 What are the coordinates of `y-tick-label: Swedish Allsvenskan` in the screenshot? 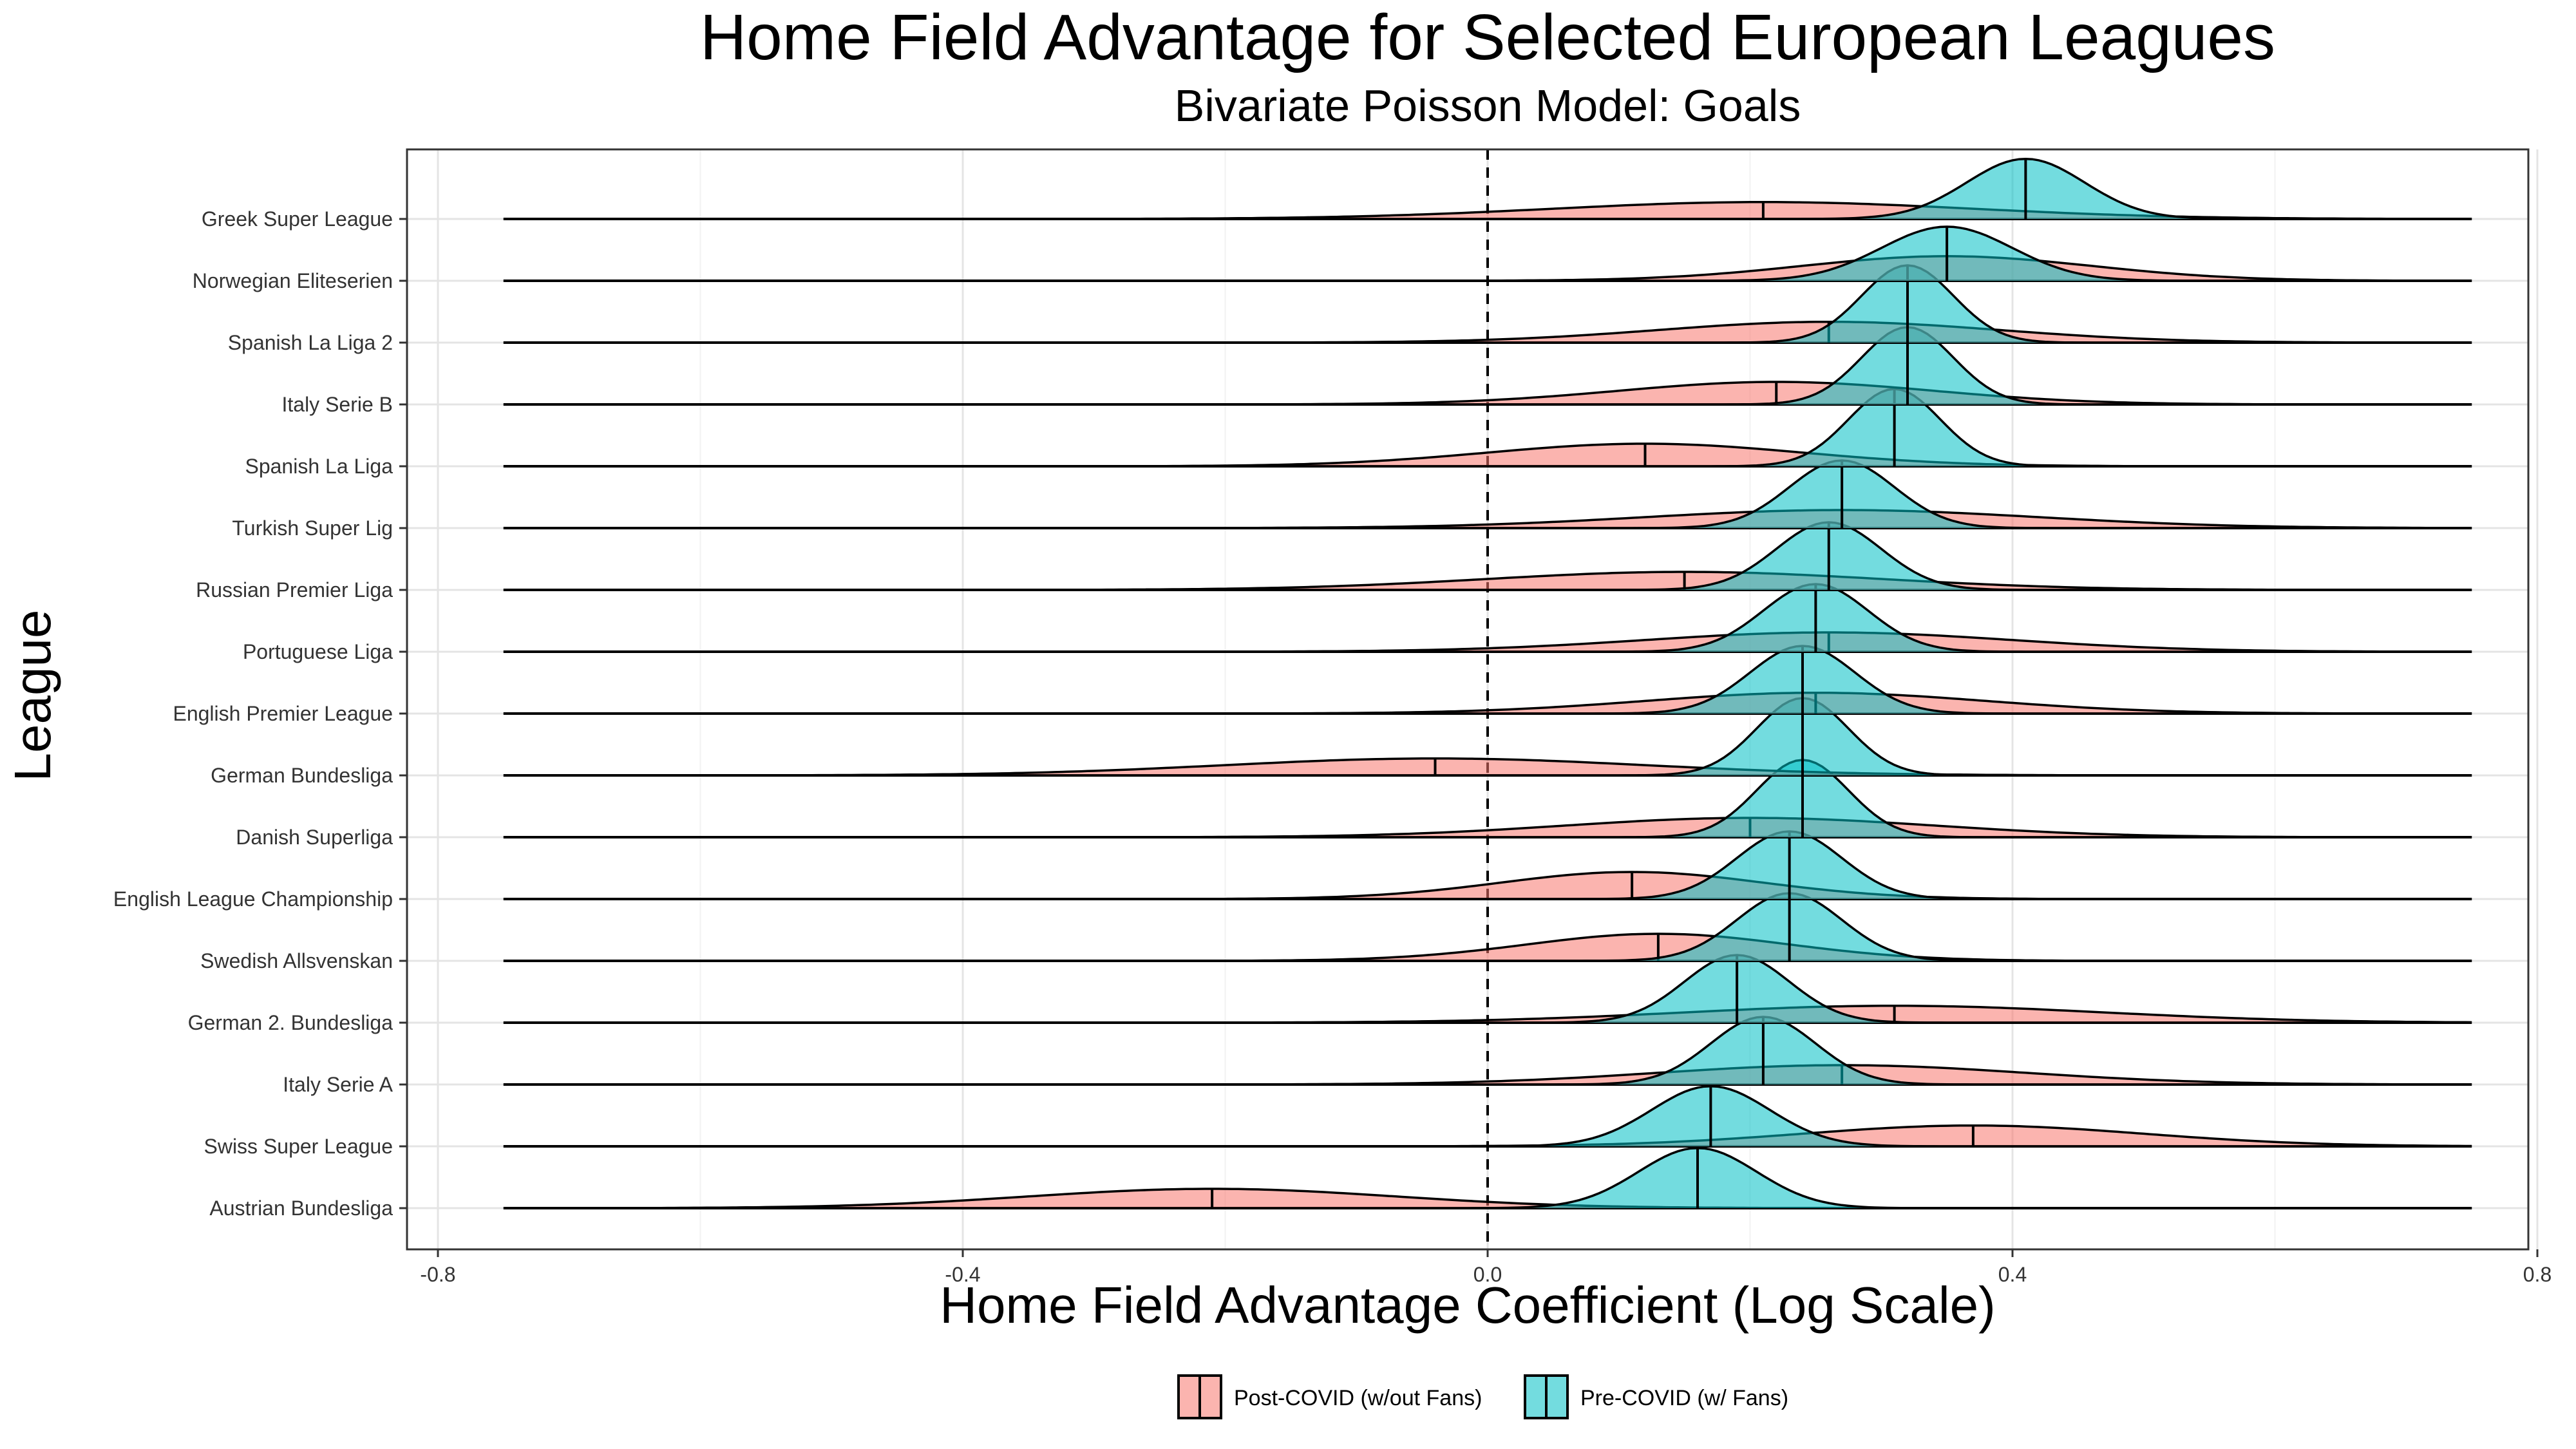 It's located at (296, 961).